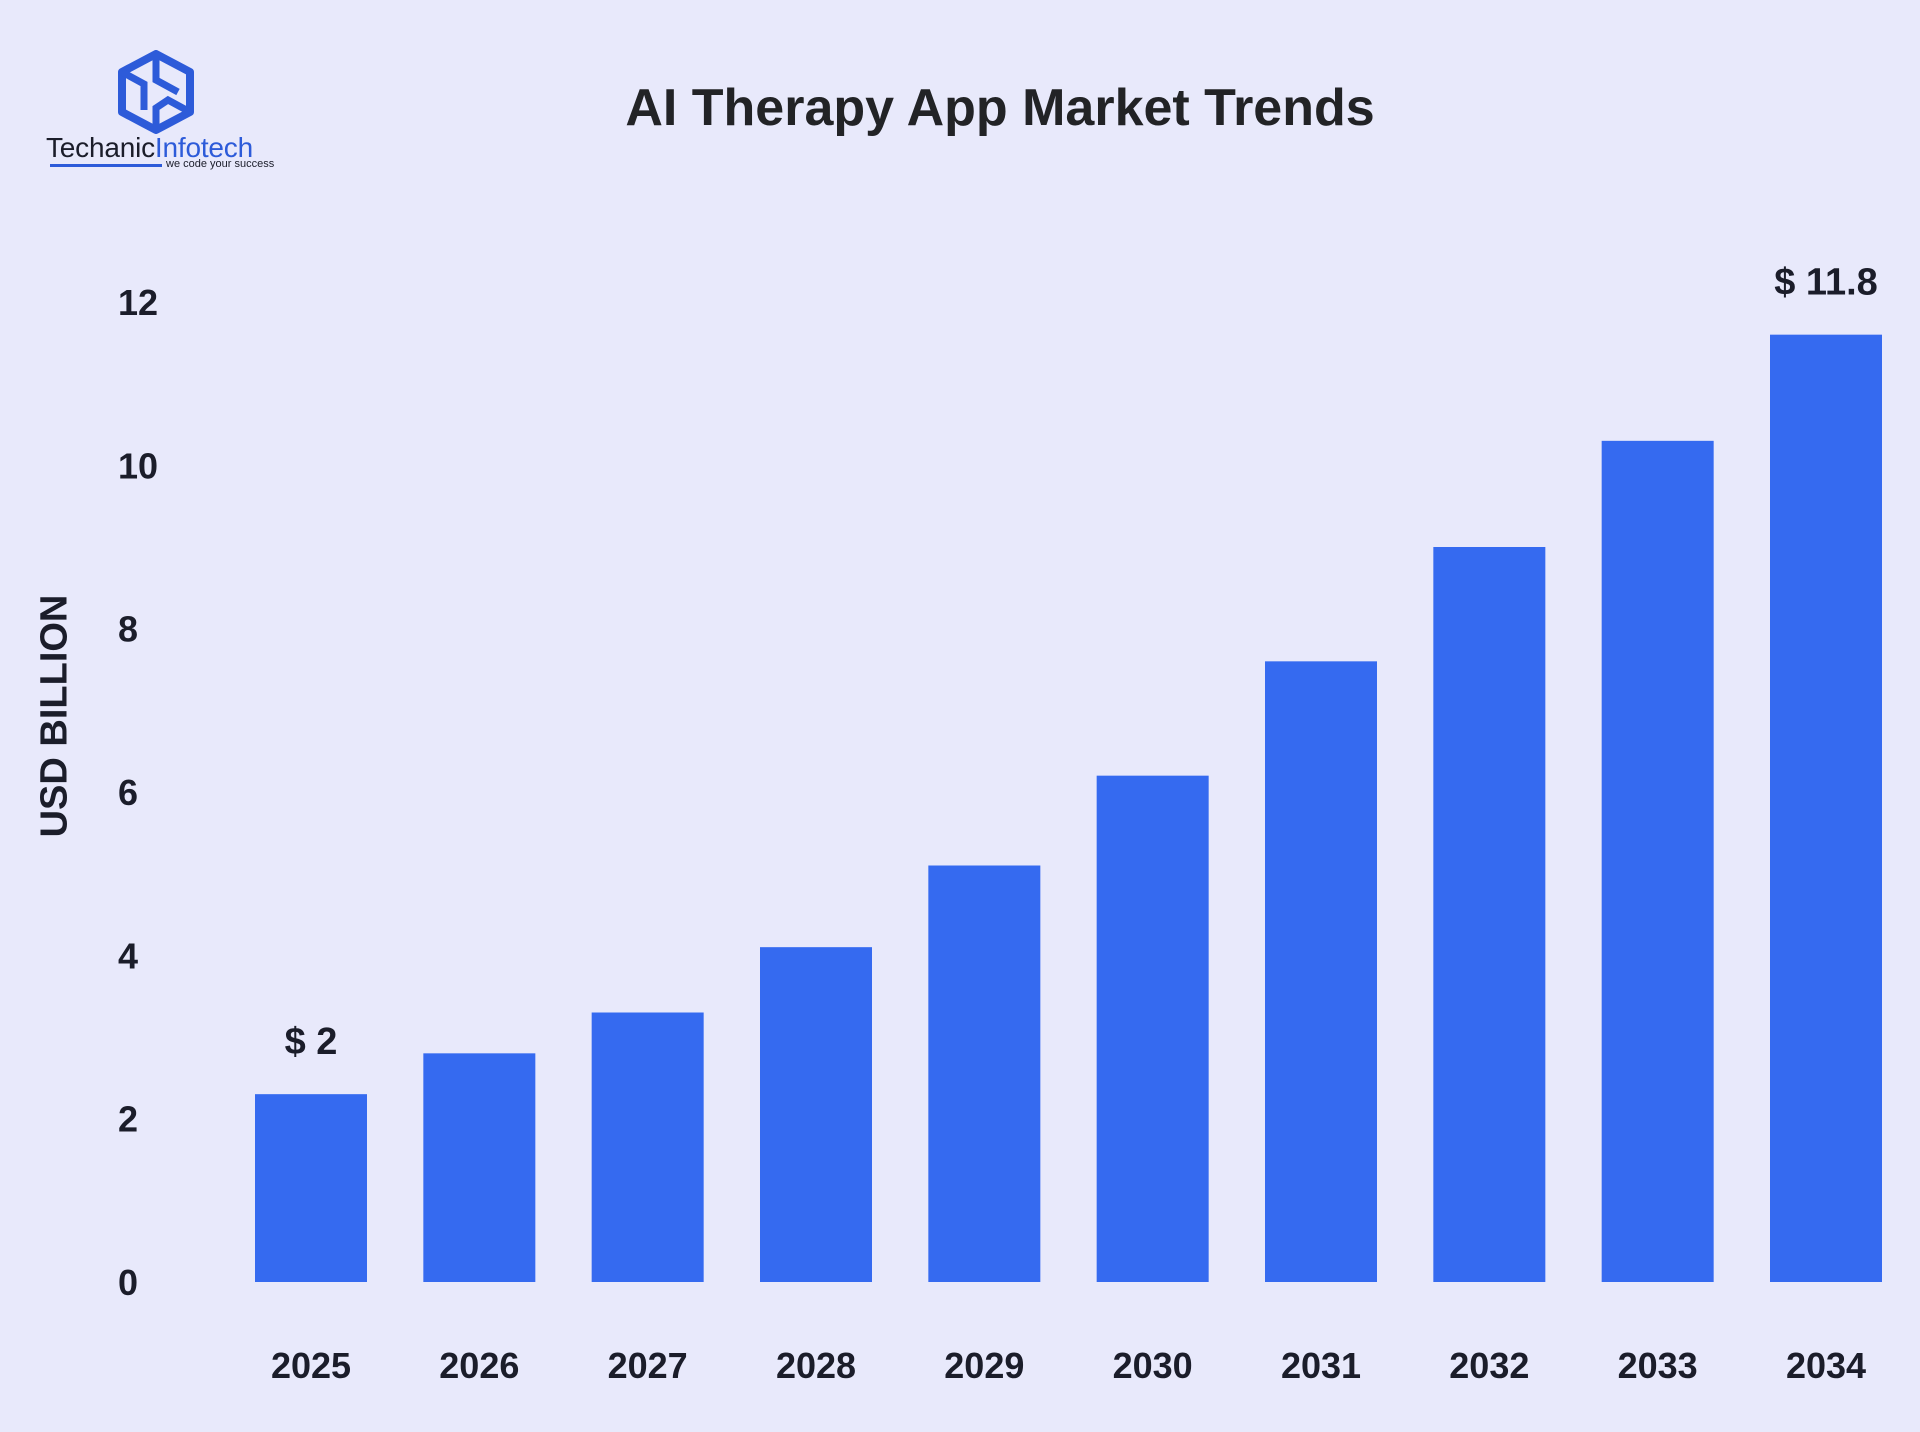 Image resolution: width=1920 pixels, height=1432 pixels. I want to click on x-tick-label: 2034, so click(1826, 1365).